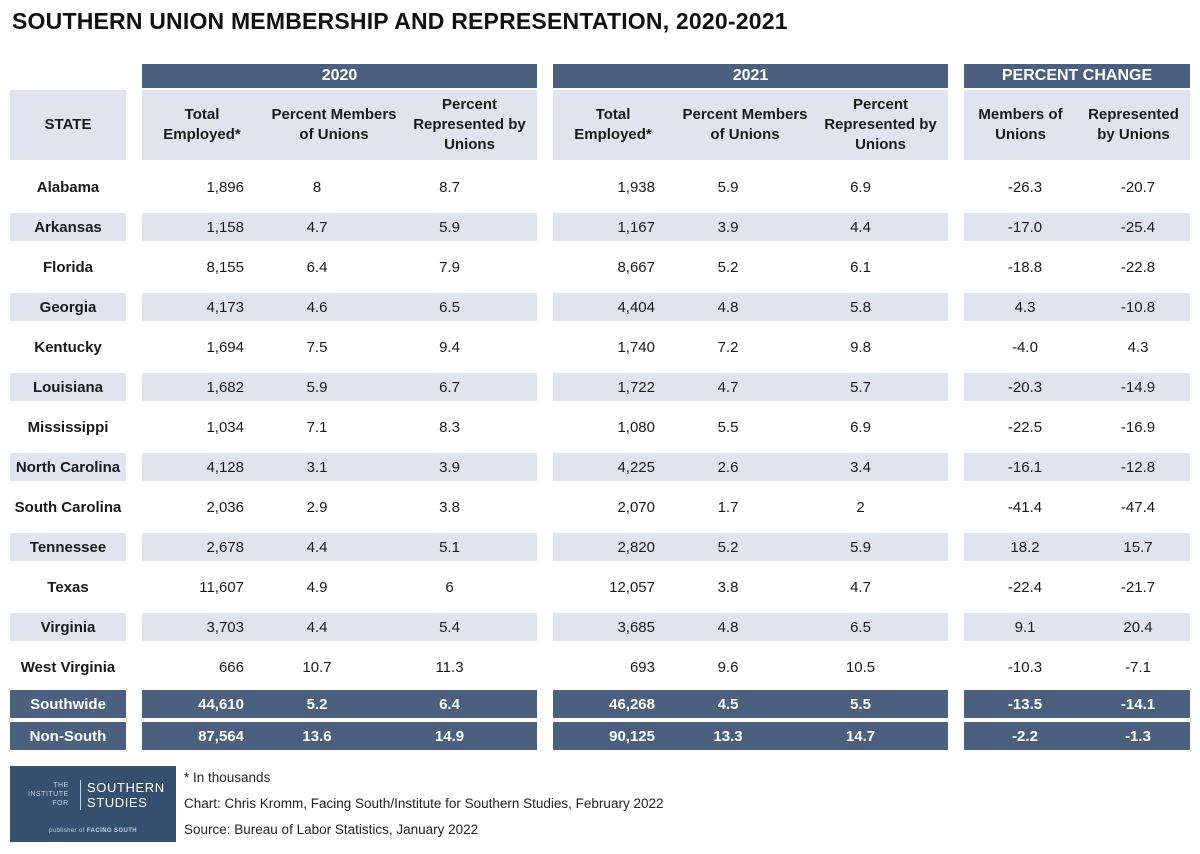 The width and height of the screenshot is (1200, 854). I want to click on table-row: -41.4 -47.4, so click(1077, 507).